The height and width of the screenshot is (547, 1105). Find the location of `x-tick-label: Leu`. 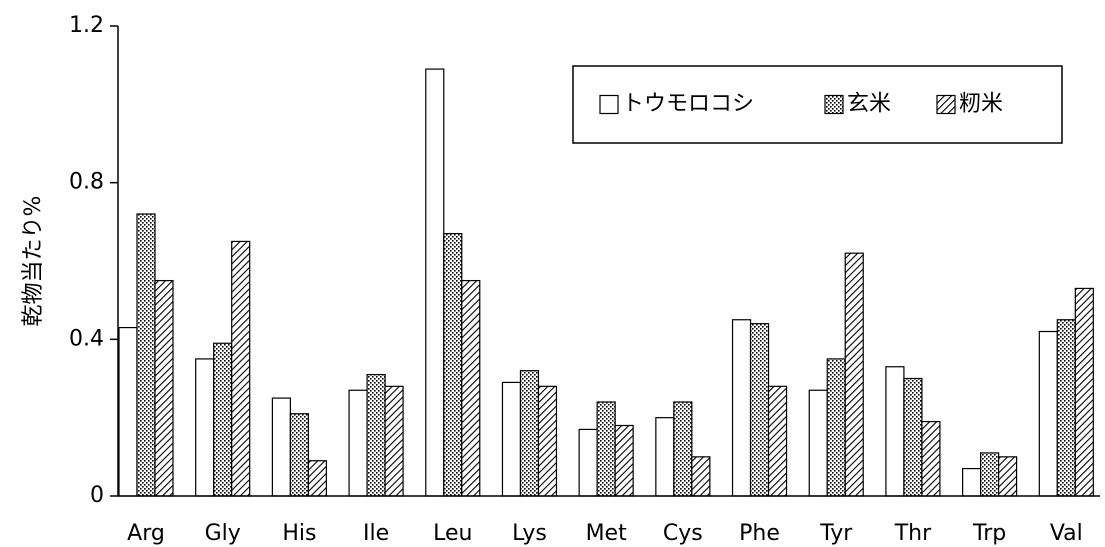

x-tick-label: Leu is located at coordinates (452, 533).